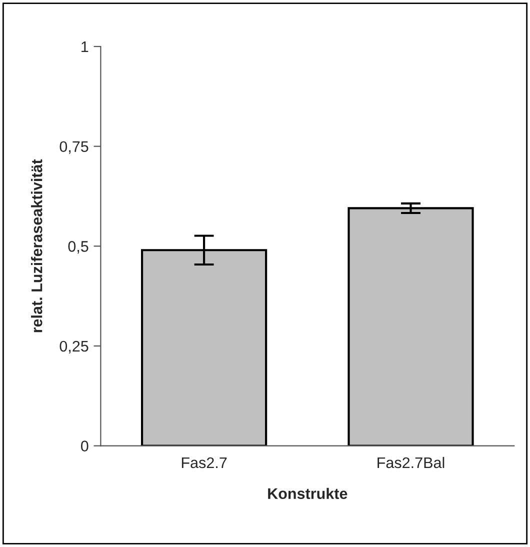 Image resolution: width=530 pixels, height=547 pixels. I want to click on x-axis-title: Konstrukte, so click(308, 494).